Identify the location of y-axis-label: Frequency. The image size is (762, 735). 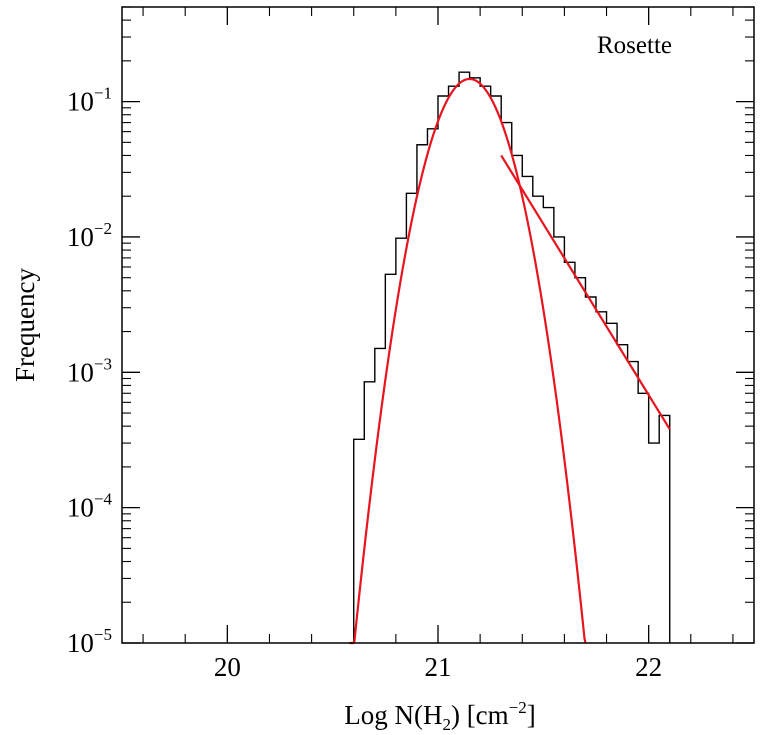
(25, 325).